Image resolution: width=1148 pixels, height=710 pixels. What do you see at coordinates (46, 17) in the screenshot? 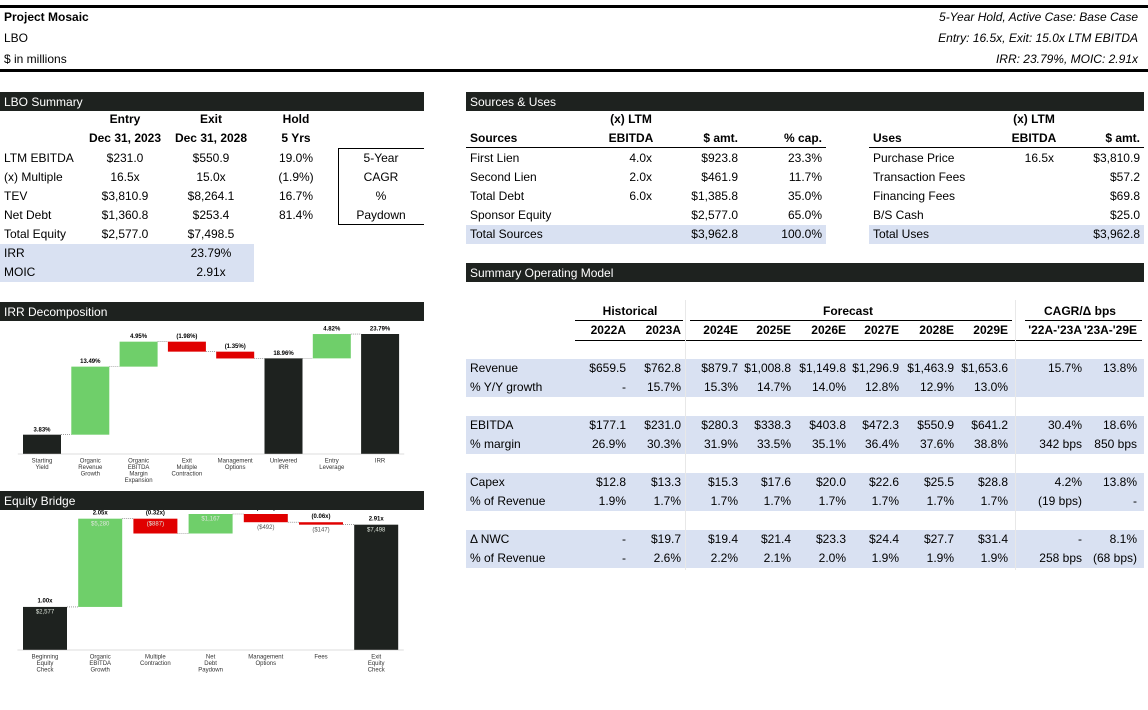
I see `header-text: Project Mosaic` at bounding box center [46, 17].